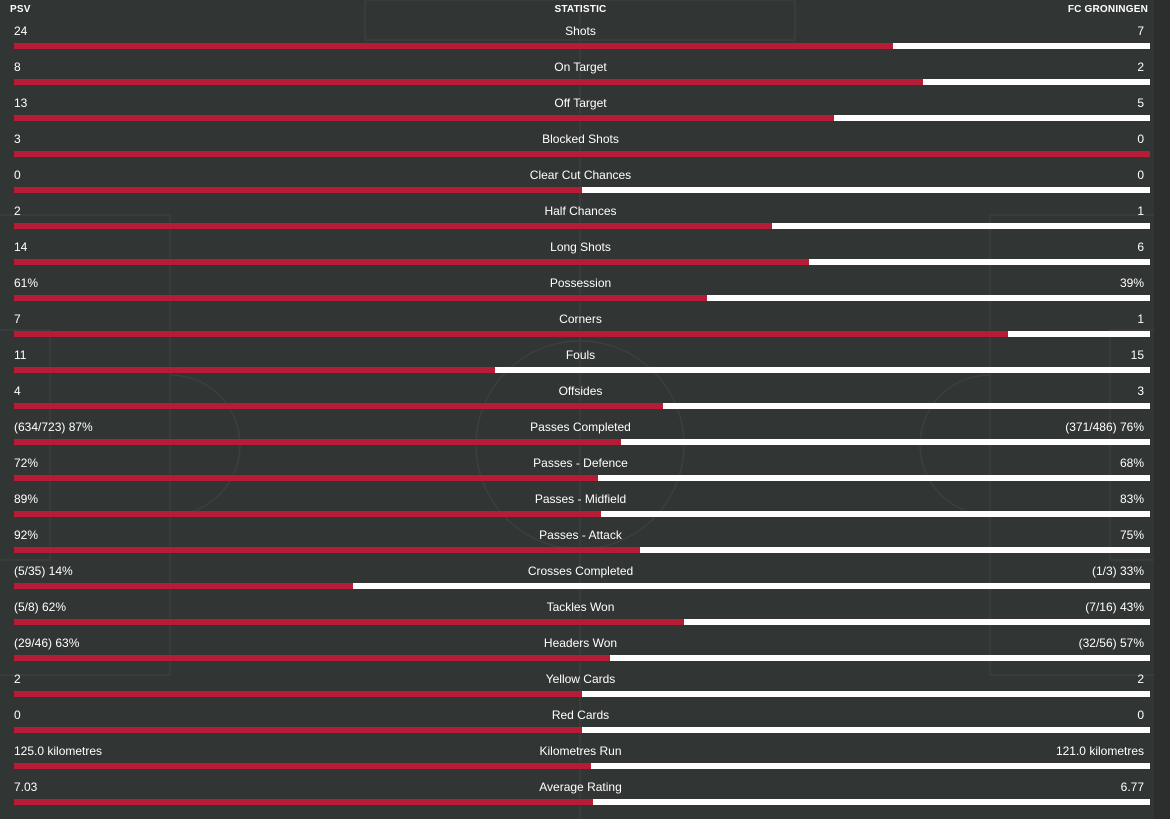 This screenshot has width=1170, height=819. What do you see at coordinates (26, 499) in the screenshot?
I see `home-value: 89%` at bounding box center [26, 499].